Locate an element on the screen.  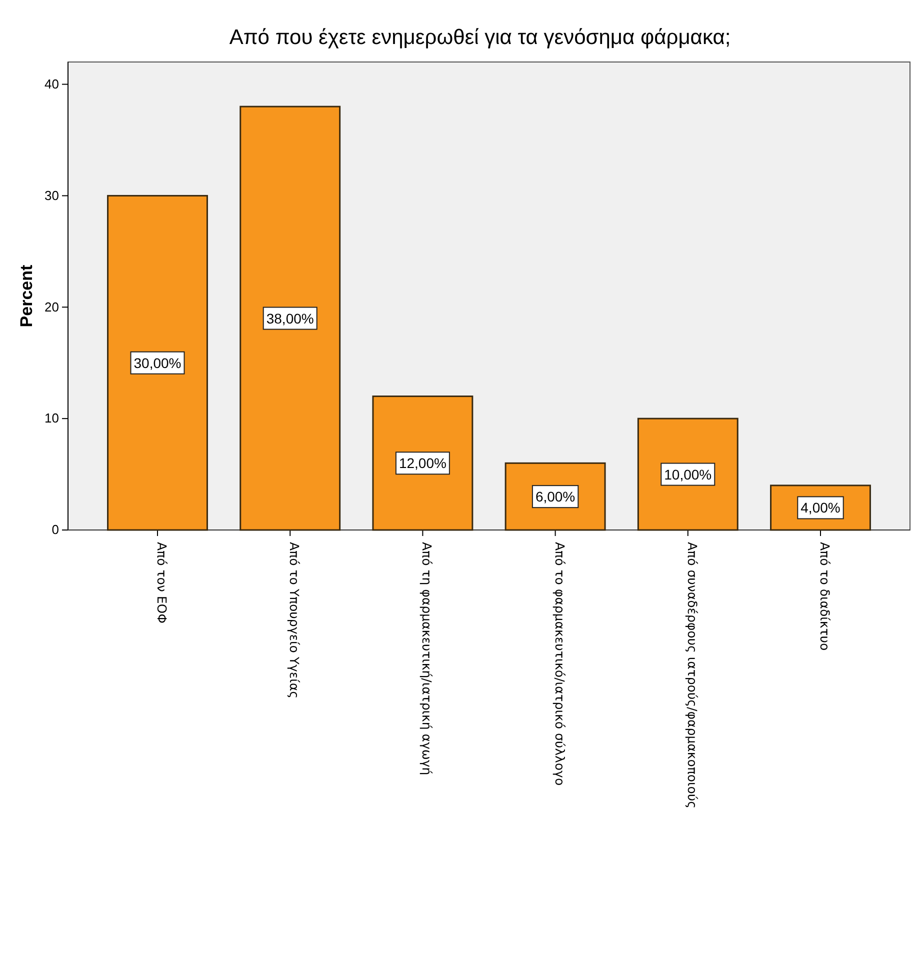
x-tick-label: Από το φαρμακευτικό/ιατρικό σύλλογο is located at coordinates (560, 664).